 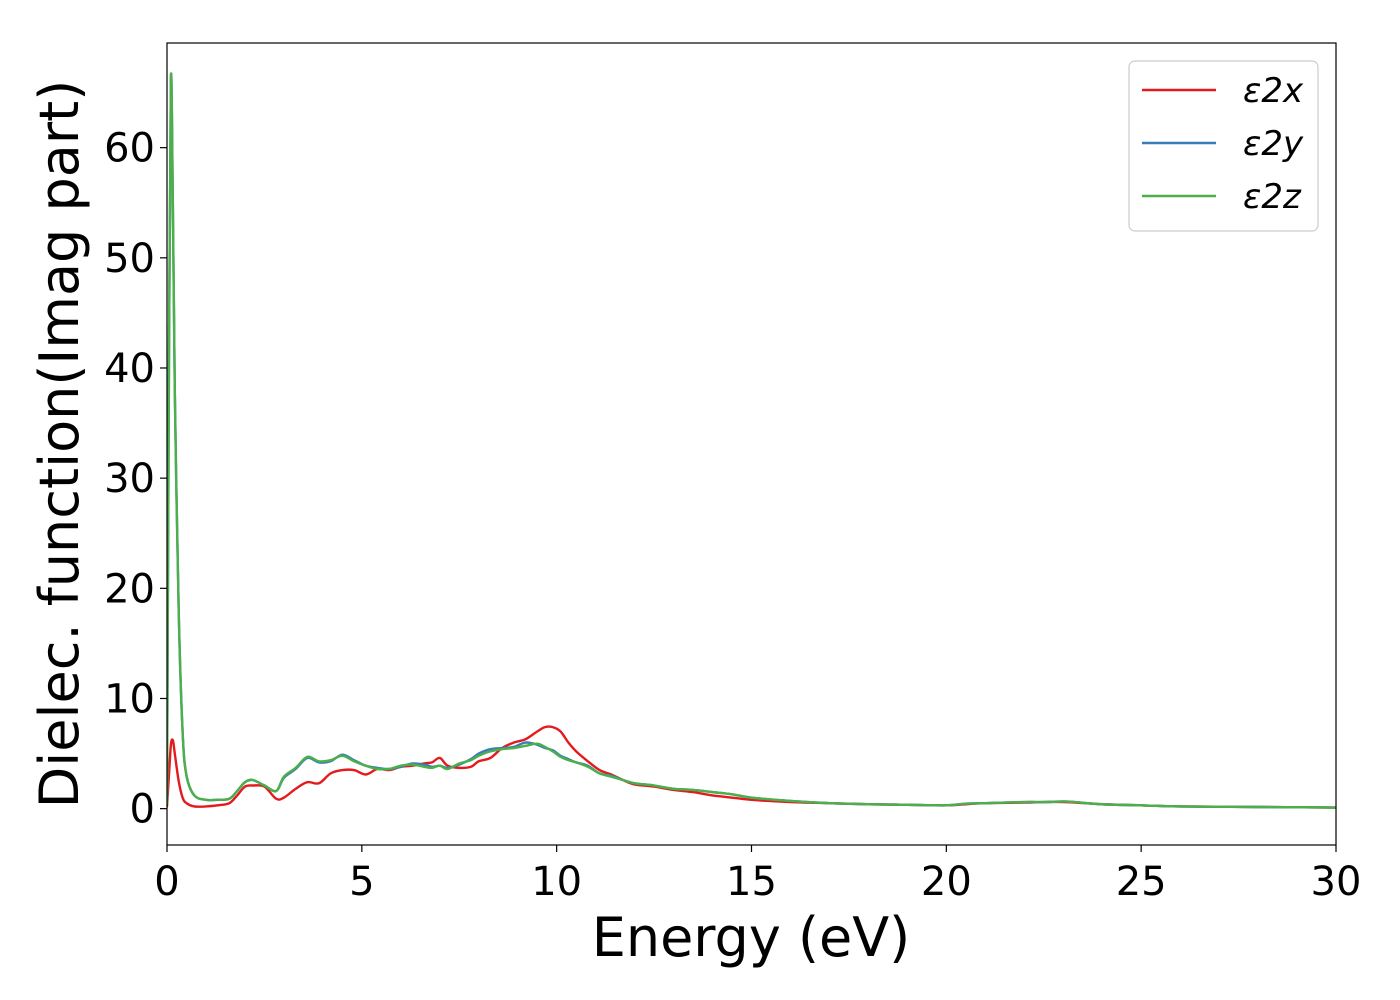 What do you see at coordinates (1272, 197) in the screenshot?
I see `legend-label-3: ε2z` at bounding box center [1272, 197].